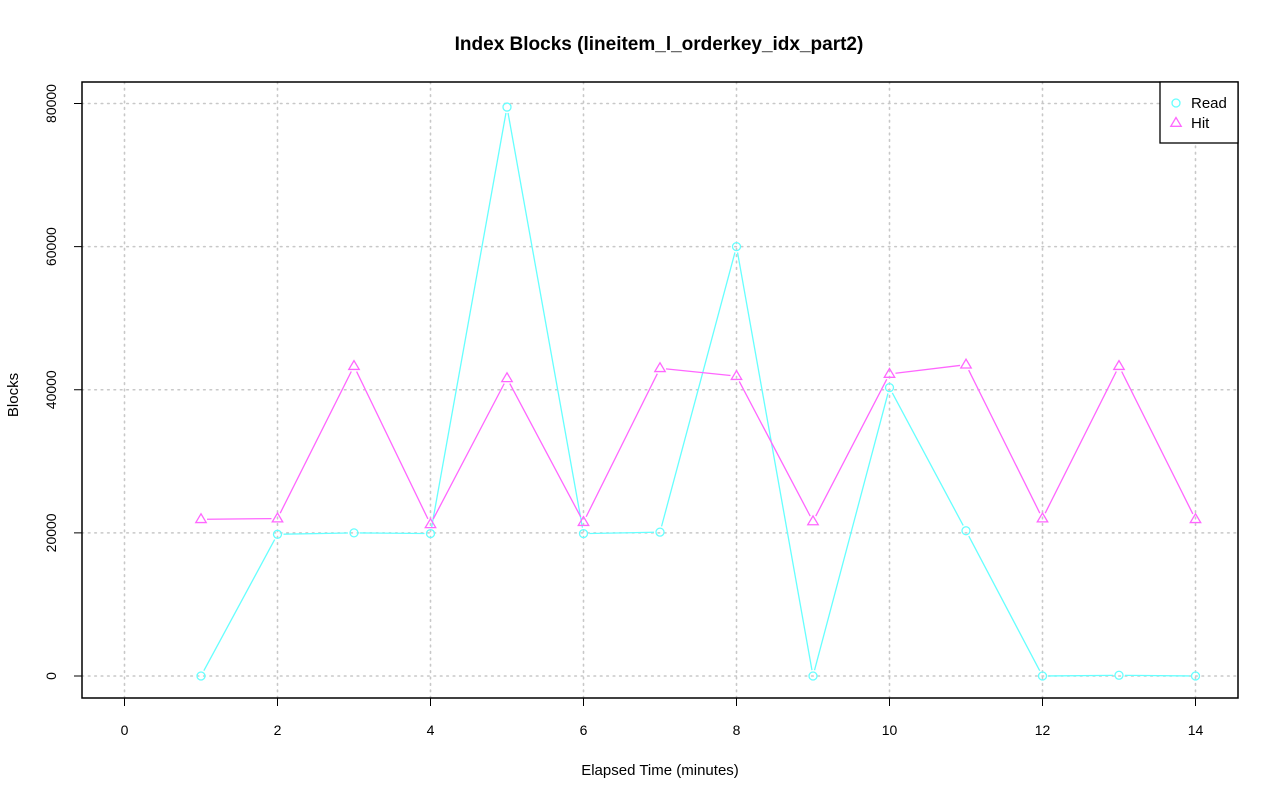 The height and width of the screenshot is (801, 1280). What do you see at coordinates (1209, 103) in the screenshot?
I see `legend-label-read: Read` at bounding box center [1209, 103].